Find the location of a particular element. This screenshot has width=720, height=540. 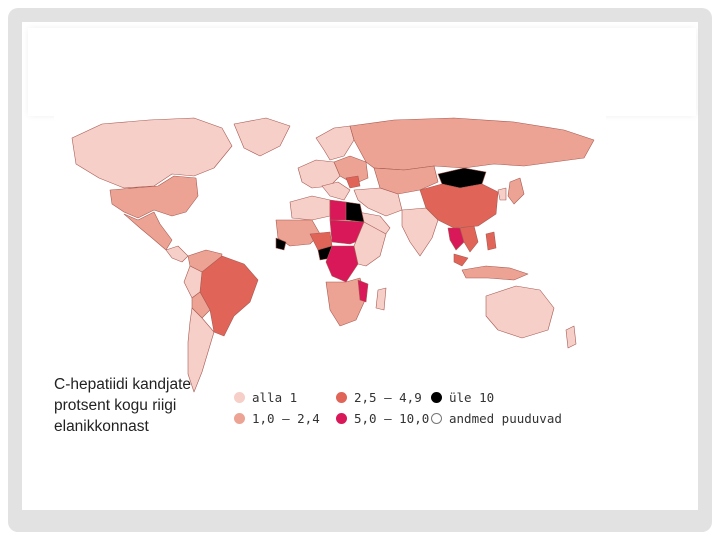

region-guinea is located at coordinates (281, 244).